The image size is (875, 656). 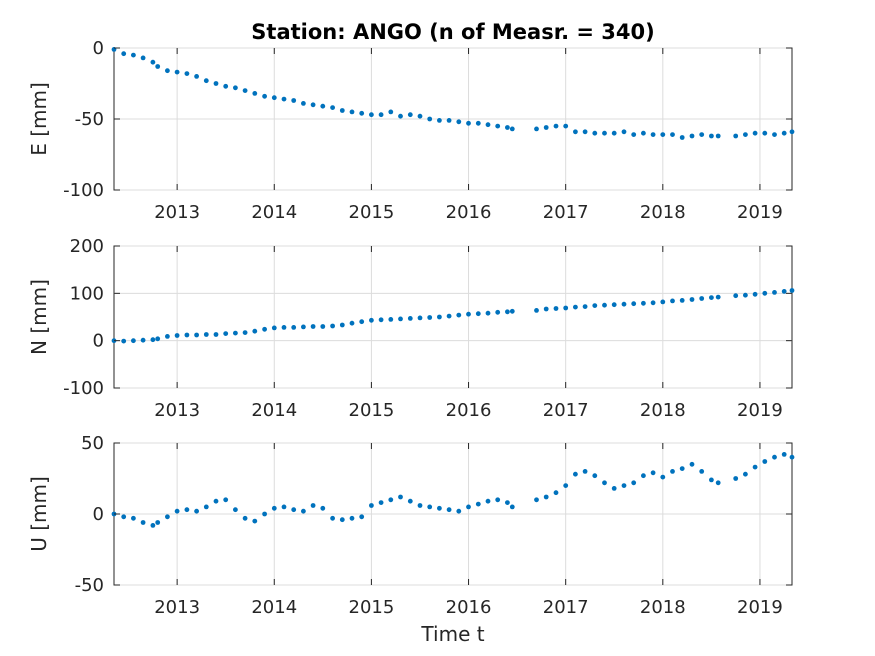 I want to click on x-tick-label: 2016, so click(x=469, y=410).